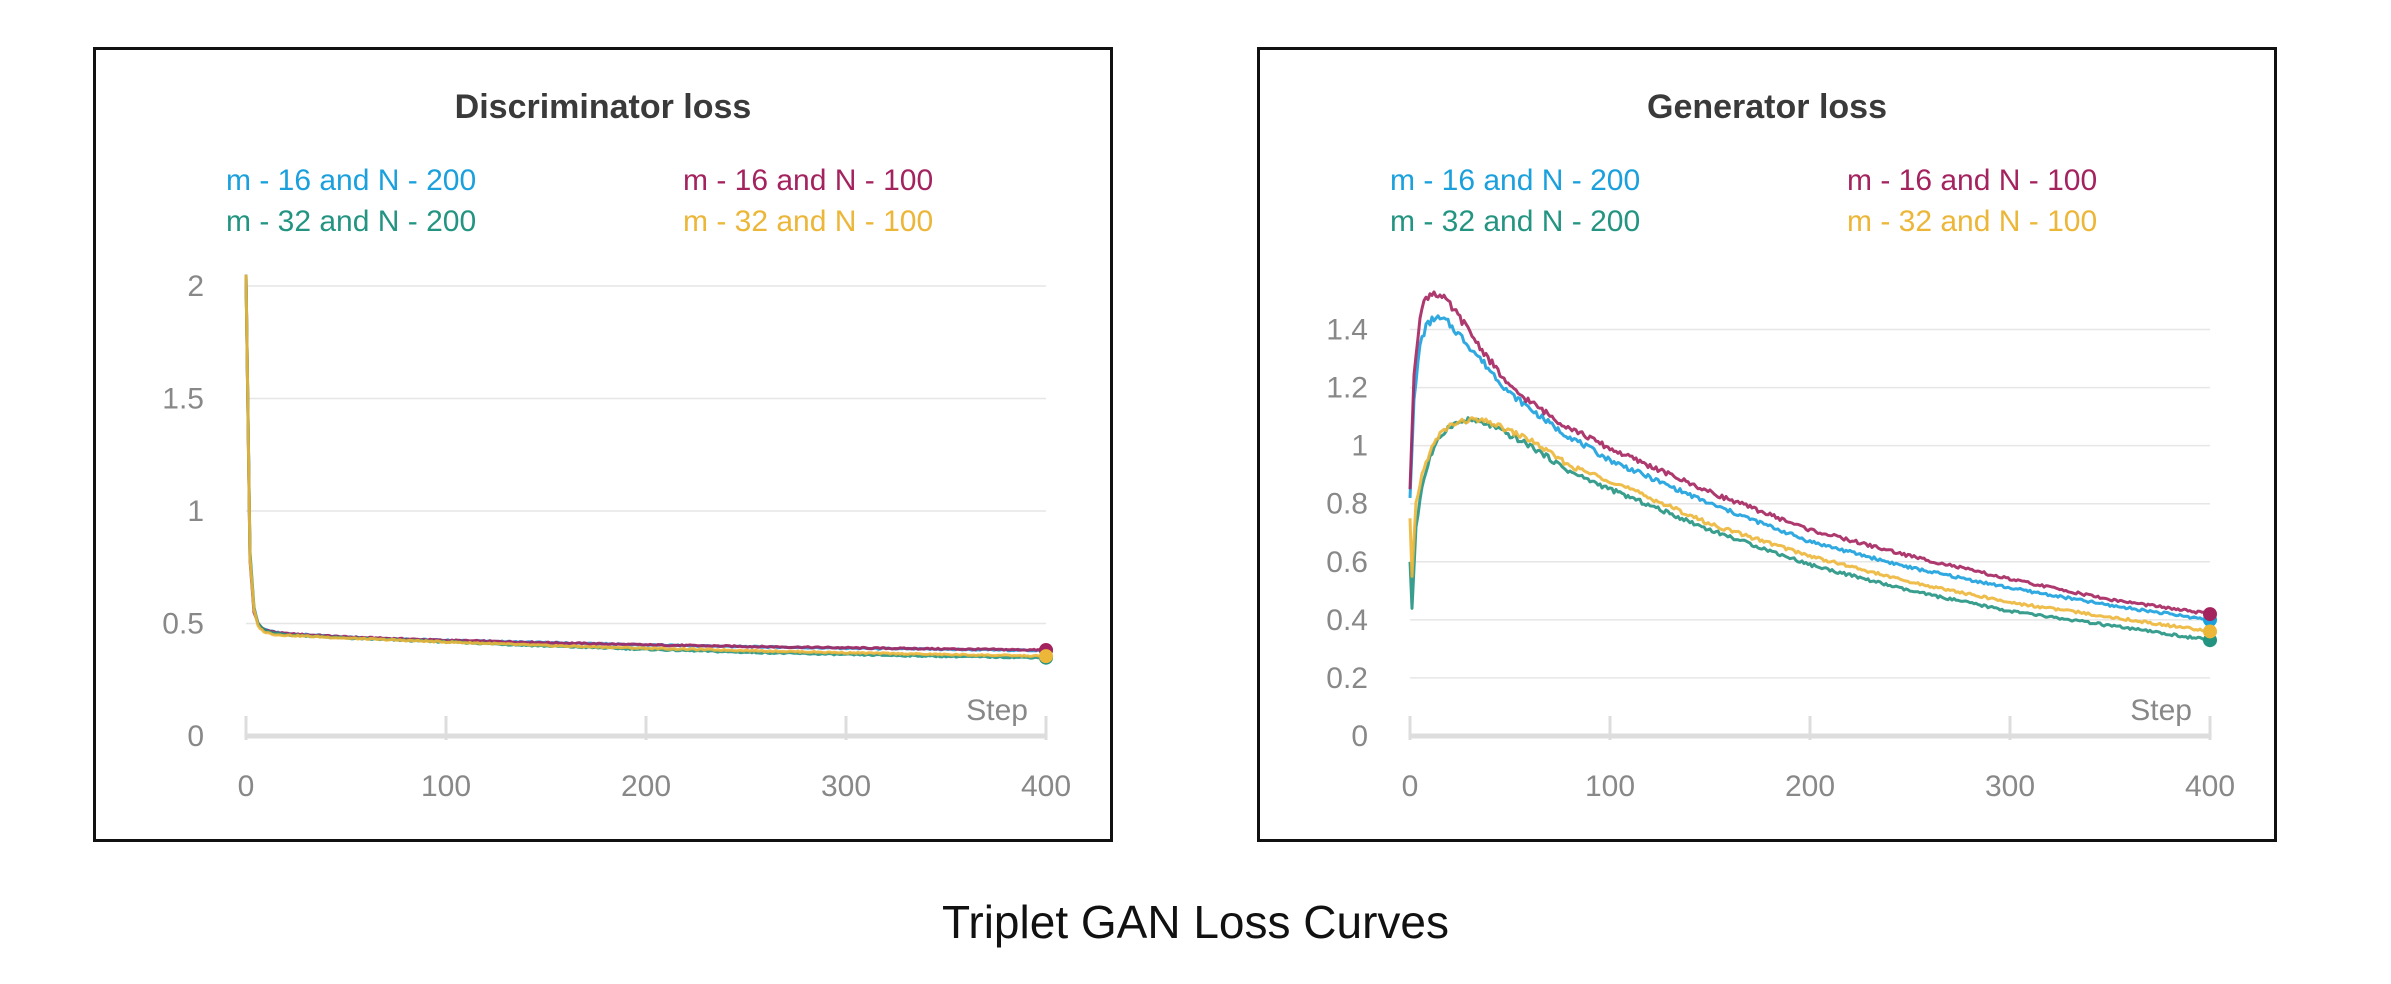  Describe the element at coordinates (1767, 107) in the screenshot. I see `chart-title: Generator loss` at that location.